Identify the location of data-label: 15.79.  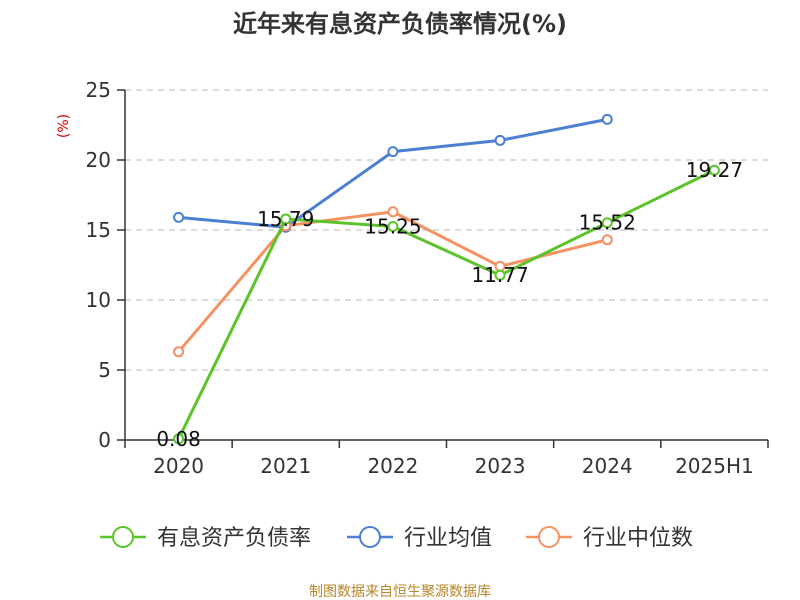
(285, 219).